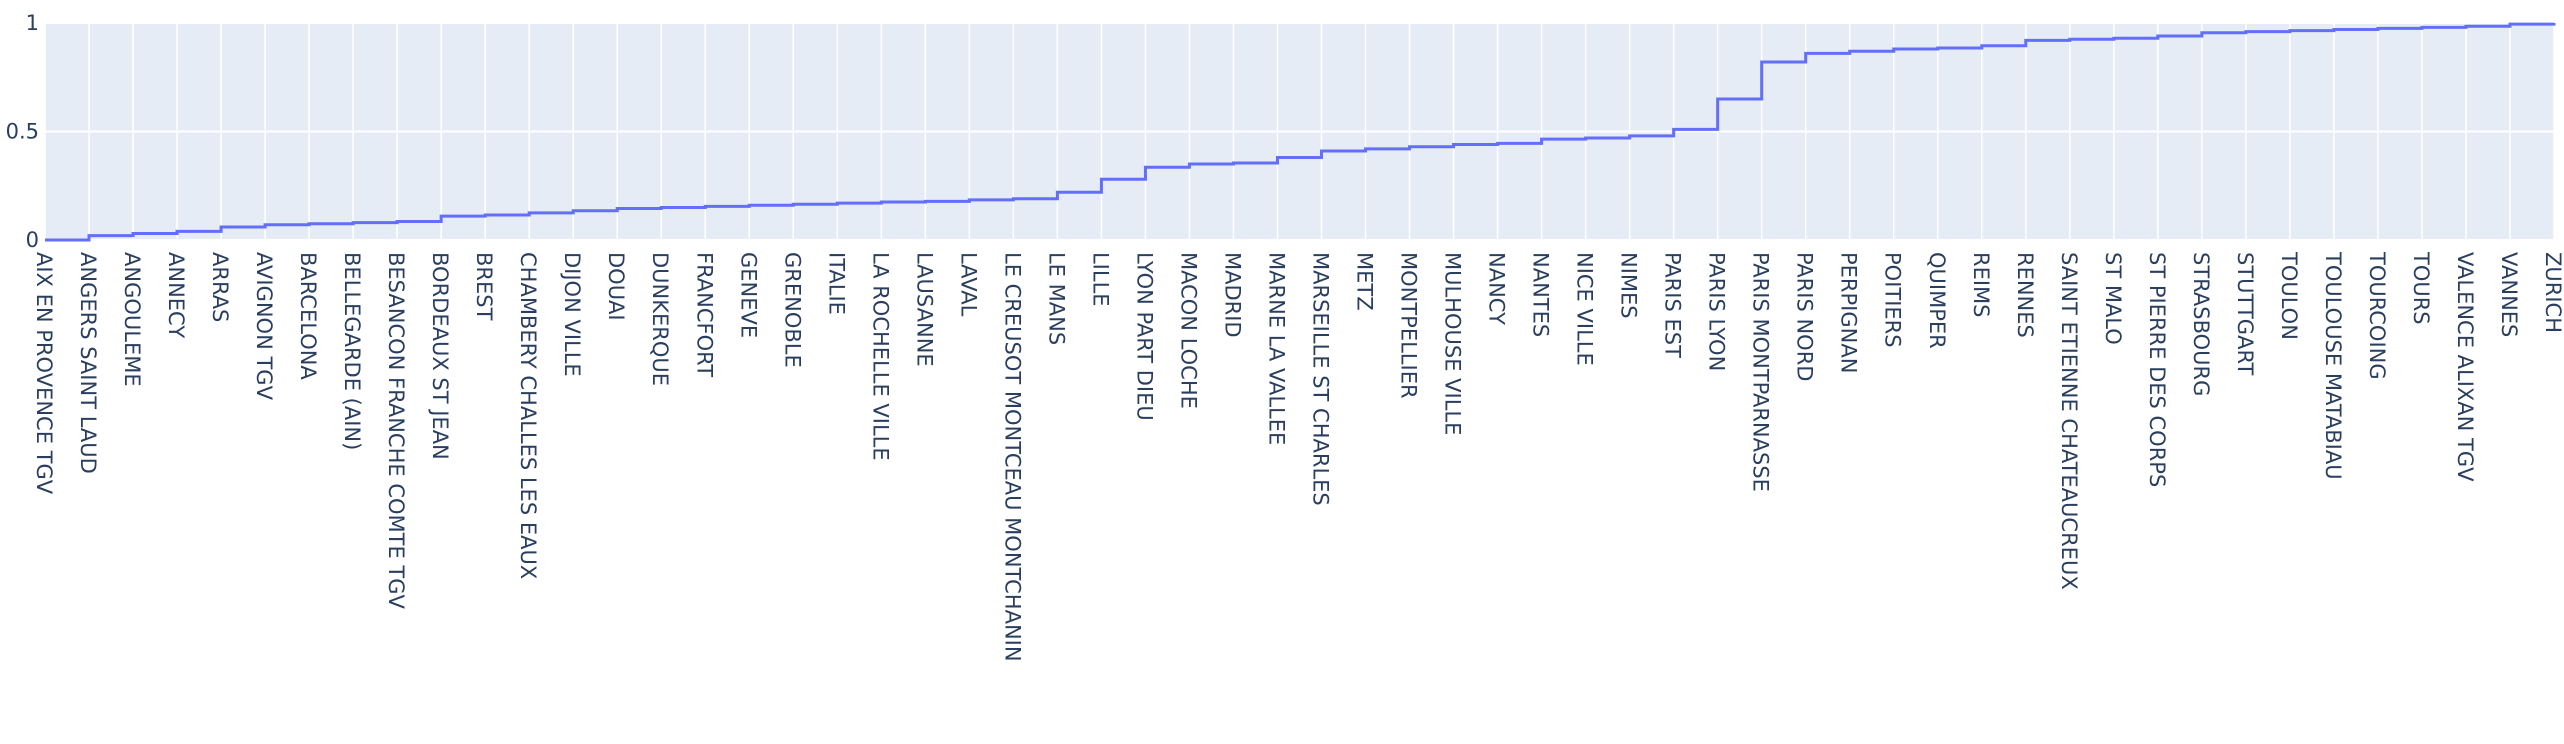 This screenshot has height=744, width=2564. What do you see at coordinates (2465, 367) in the screenshot?
I see `x-tick-label: VALENCE ALIXAN TGV` at bounding box center [2465, 367].